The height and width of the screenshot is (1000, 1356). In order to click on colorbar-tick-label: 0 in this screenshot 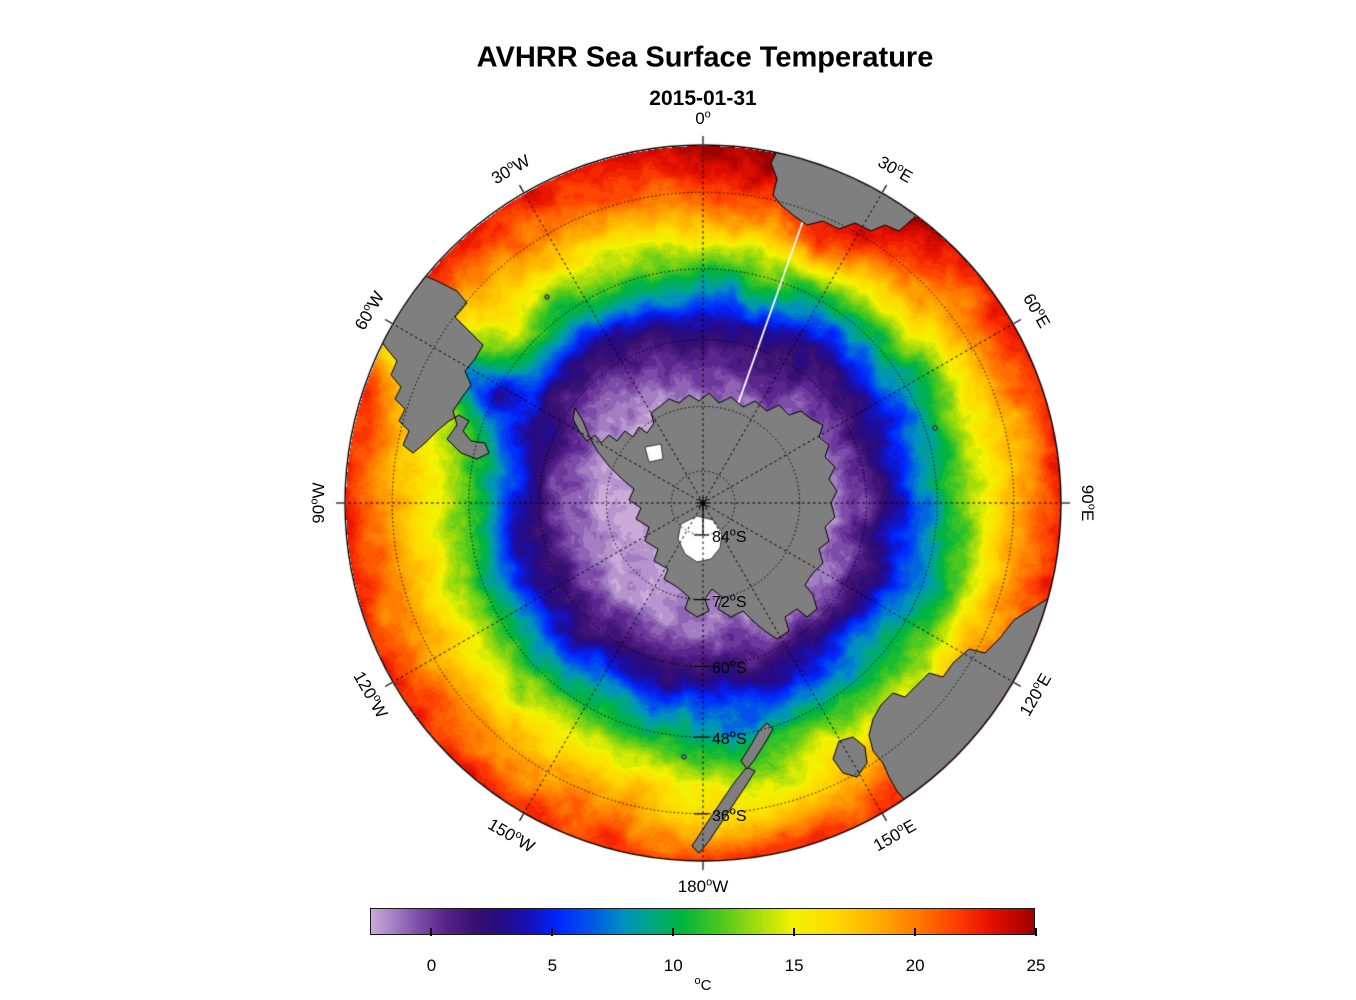, I will do `click(431, 965)`.